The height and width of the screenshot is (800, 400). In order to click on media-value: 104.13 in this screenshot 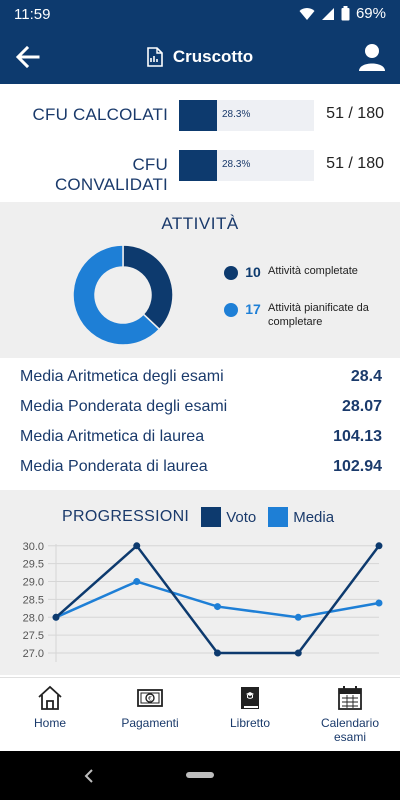, I will do `click(357, 436)`.